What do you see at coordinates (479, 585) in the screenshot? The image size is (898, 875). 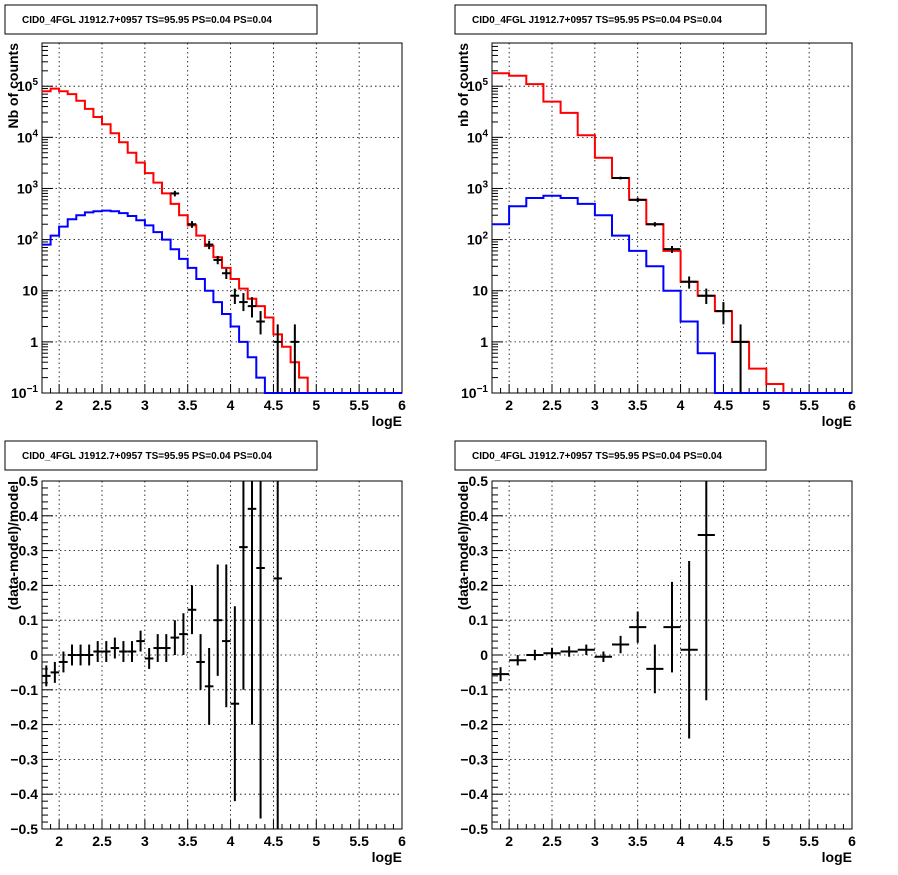 I see `y-tick-label: 0.2` at bounding box center [479, 585].